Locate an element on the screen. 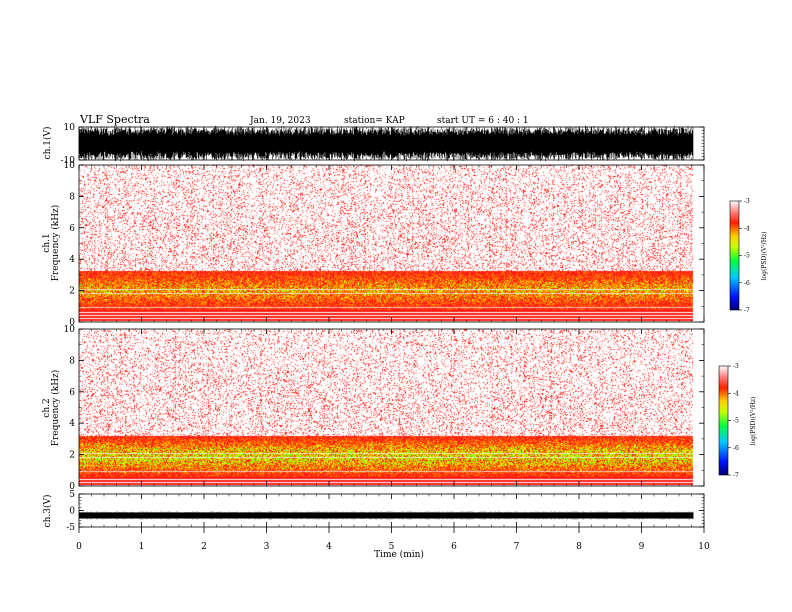  ch1-waveform-panel: 10 -10 ch.1(V) is located at coordinates (373, 144).